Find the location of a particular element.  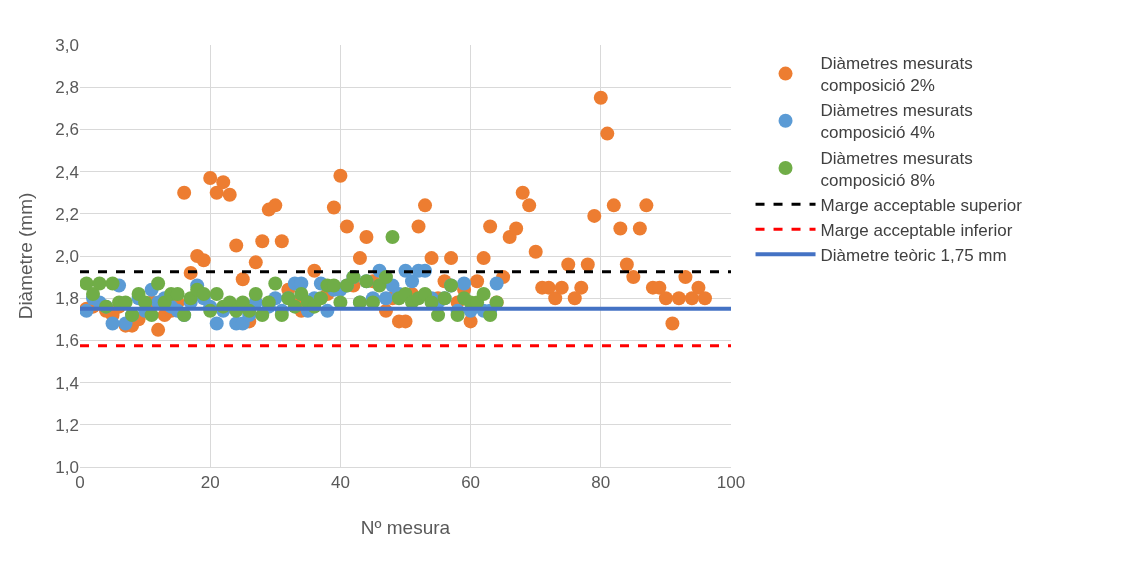

x-tick-label: 40 is located at coordinates (340, 483).